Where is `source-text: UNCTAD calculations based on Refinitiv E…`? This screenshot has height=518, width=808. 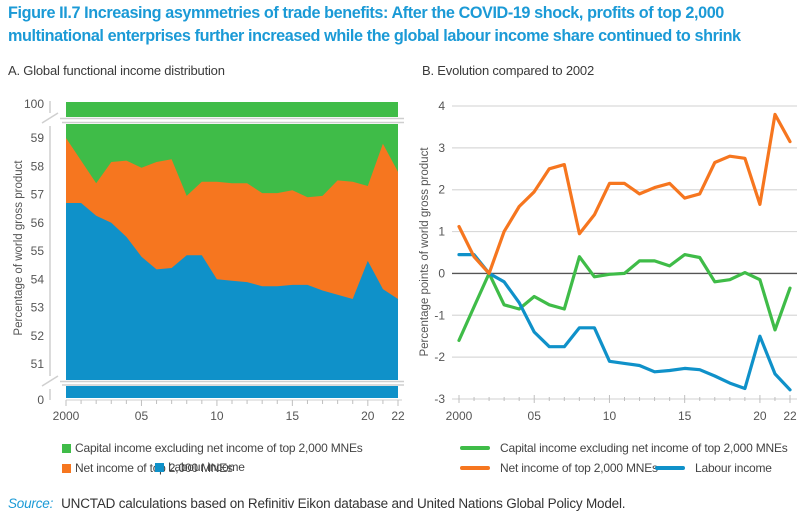 source-text: UNCTAD calculations based on Refinitiv E… is located at coordinates (343, 503).